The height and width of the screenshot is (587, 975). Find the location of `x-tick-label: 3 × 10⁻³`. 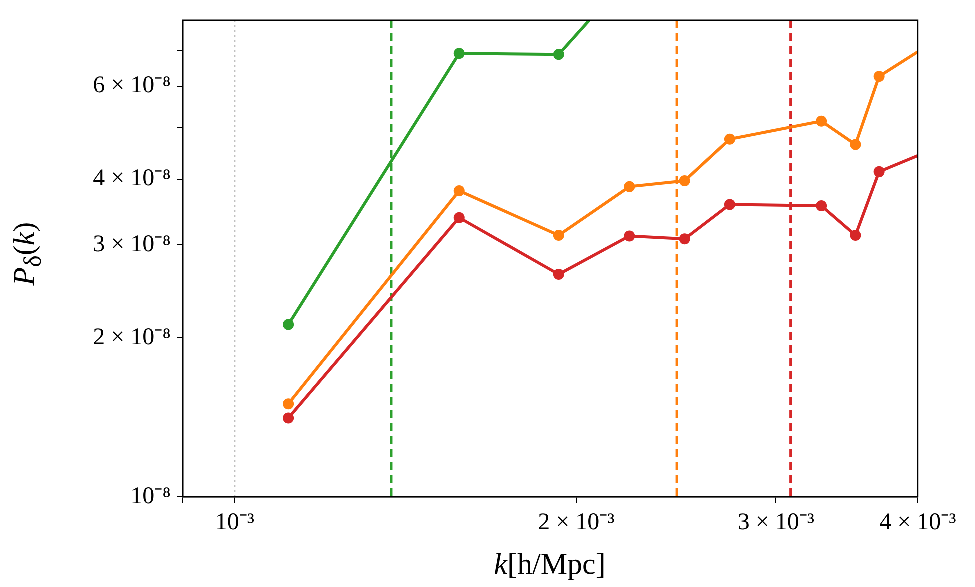

x-tick-label: 3 × 10⁻³ is located at coordinates (776, 523).